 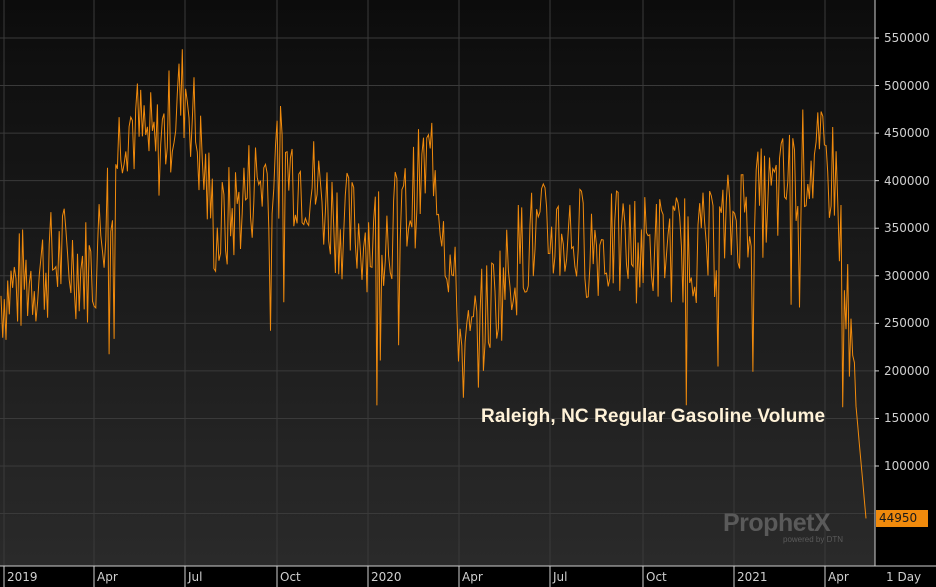 What do you see at coordinates (904, 577) in the screenshot?
I see `interval-selector: 1 Day` at bounding box center [904, 577].